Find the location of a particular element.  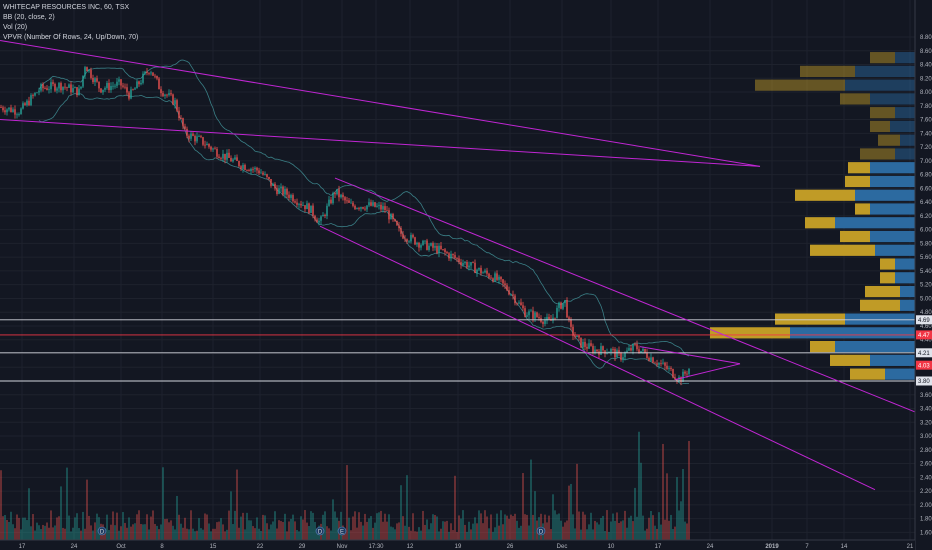

volume-bars is located at coordinates (345, 485).